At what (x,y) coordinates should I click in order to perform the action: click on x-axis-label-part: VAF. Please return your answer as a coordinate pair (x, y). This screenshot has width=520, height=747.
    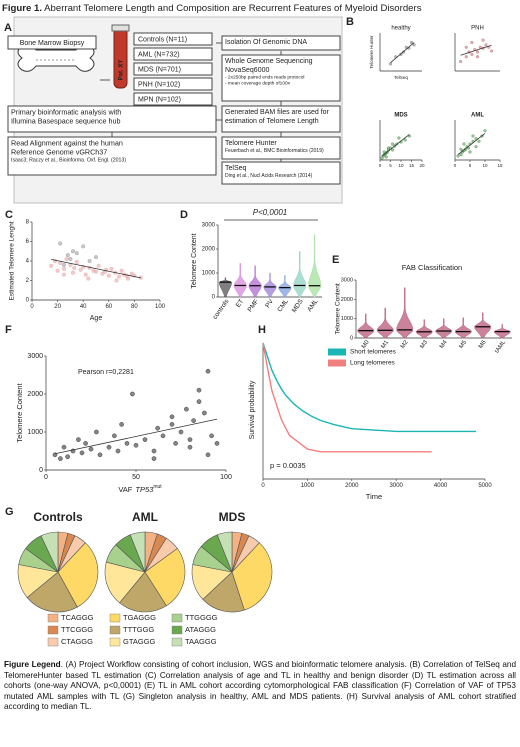
    Looking at the image, I should click on (125, 489).